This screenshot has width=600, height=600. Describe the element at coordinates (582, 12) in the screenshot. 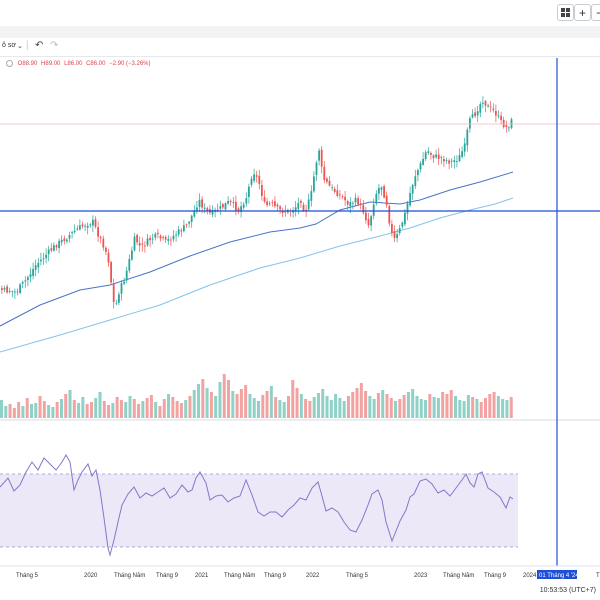

I see `add-button: +` at that location.